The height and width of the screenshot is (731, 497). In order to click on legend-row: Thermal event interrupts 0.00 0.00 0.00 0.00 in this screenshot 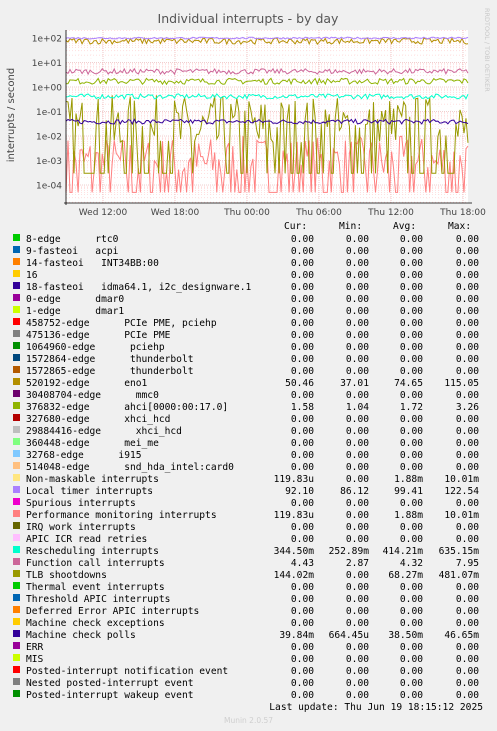, I will do `click(248, 588)`.